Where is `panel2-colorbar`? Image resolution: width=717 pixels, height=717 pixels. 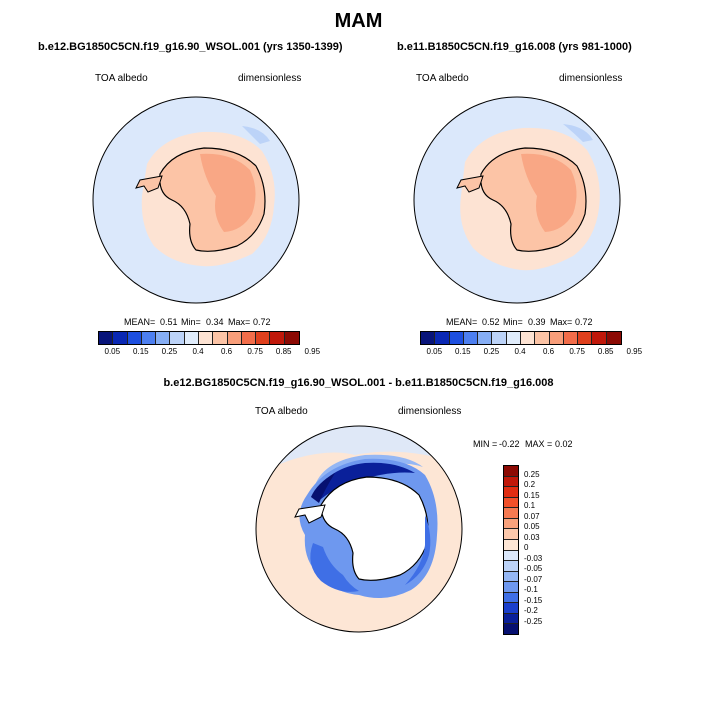 panel2-colorbar is located at coordinates (521, 338).